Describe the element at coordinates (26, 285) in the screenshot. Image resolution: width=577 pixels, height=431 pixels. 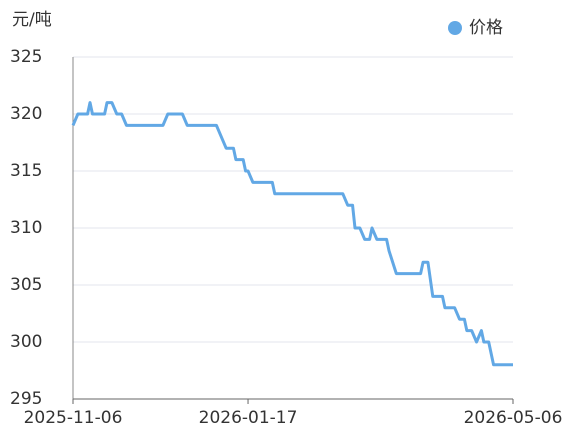
I see `y-tick-label: 305` at that location.